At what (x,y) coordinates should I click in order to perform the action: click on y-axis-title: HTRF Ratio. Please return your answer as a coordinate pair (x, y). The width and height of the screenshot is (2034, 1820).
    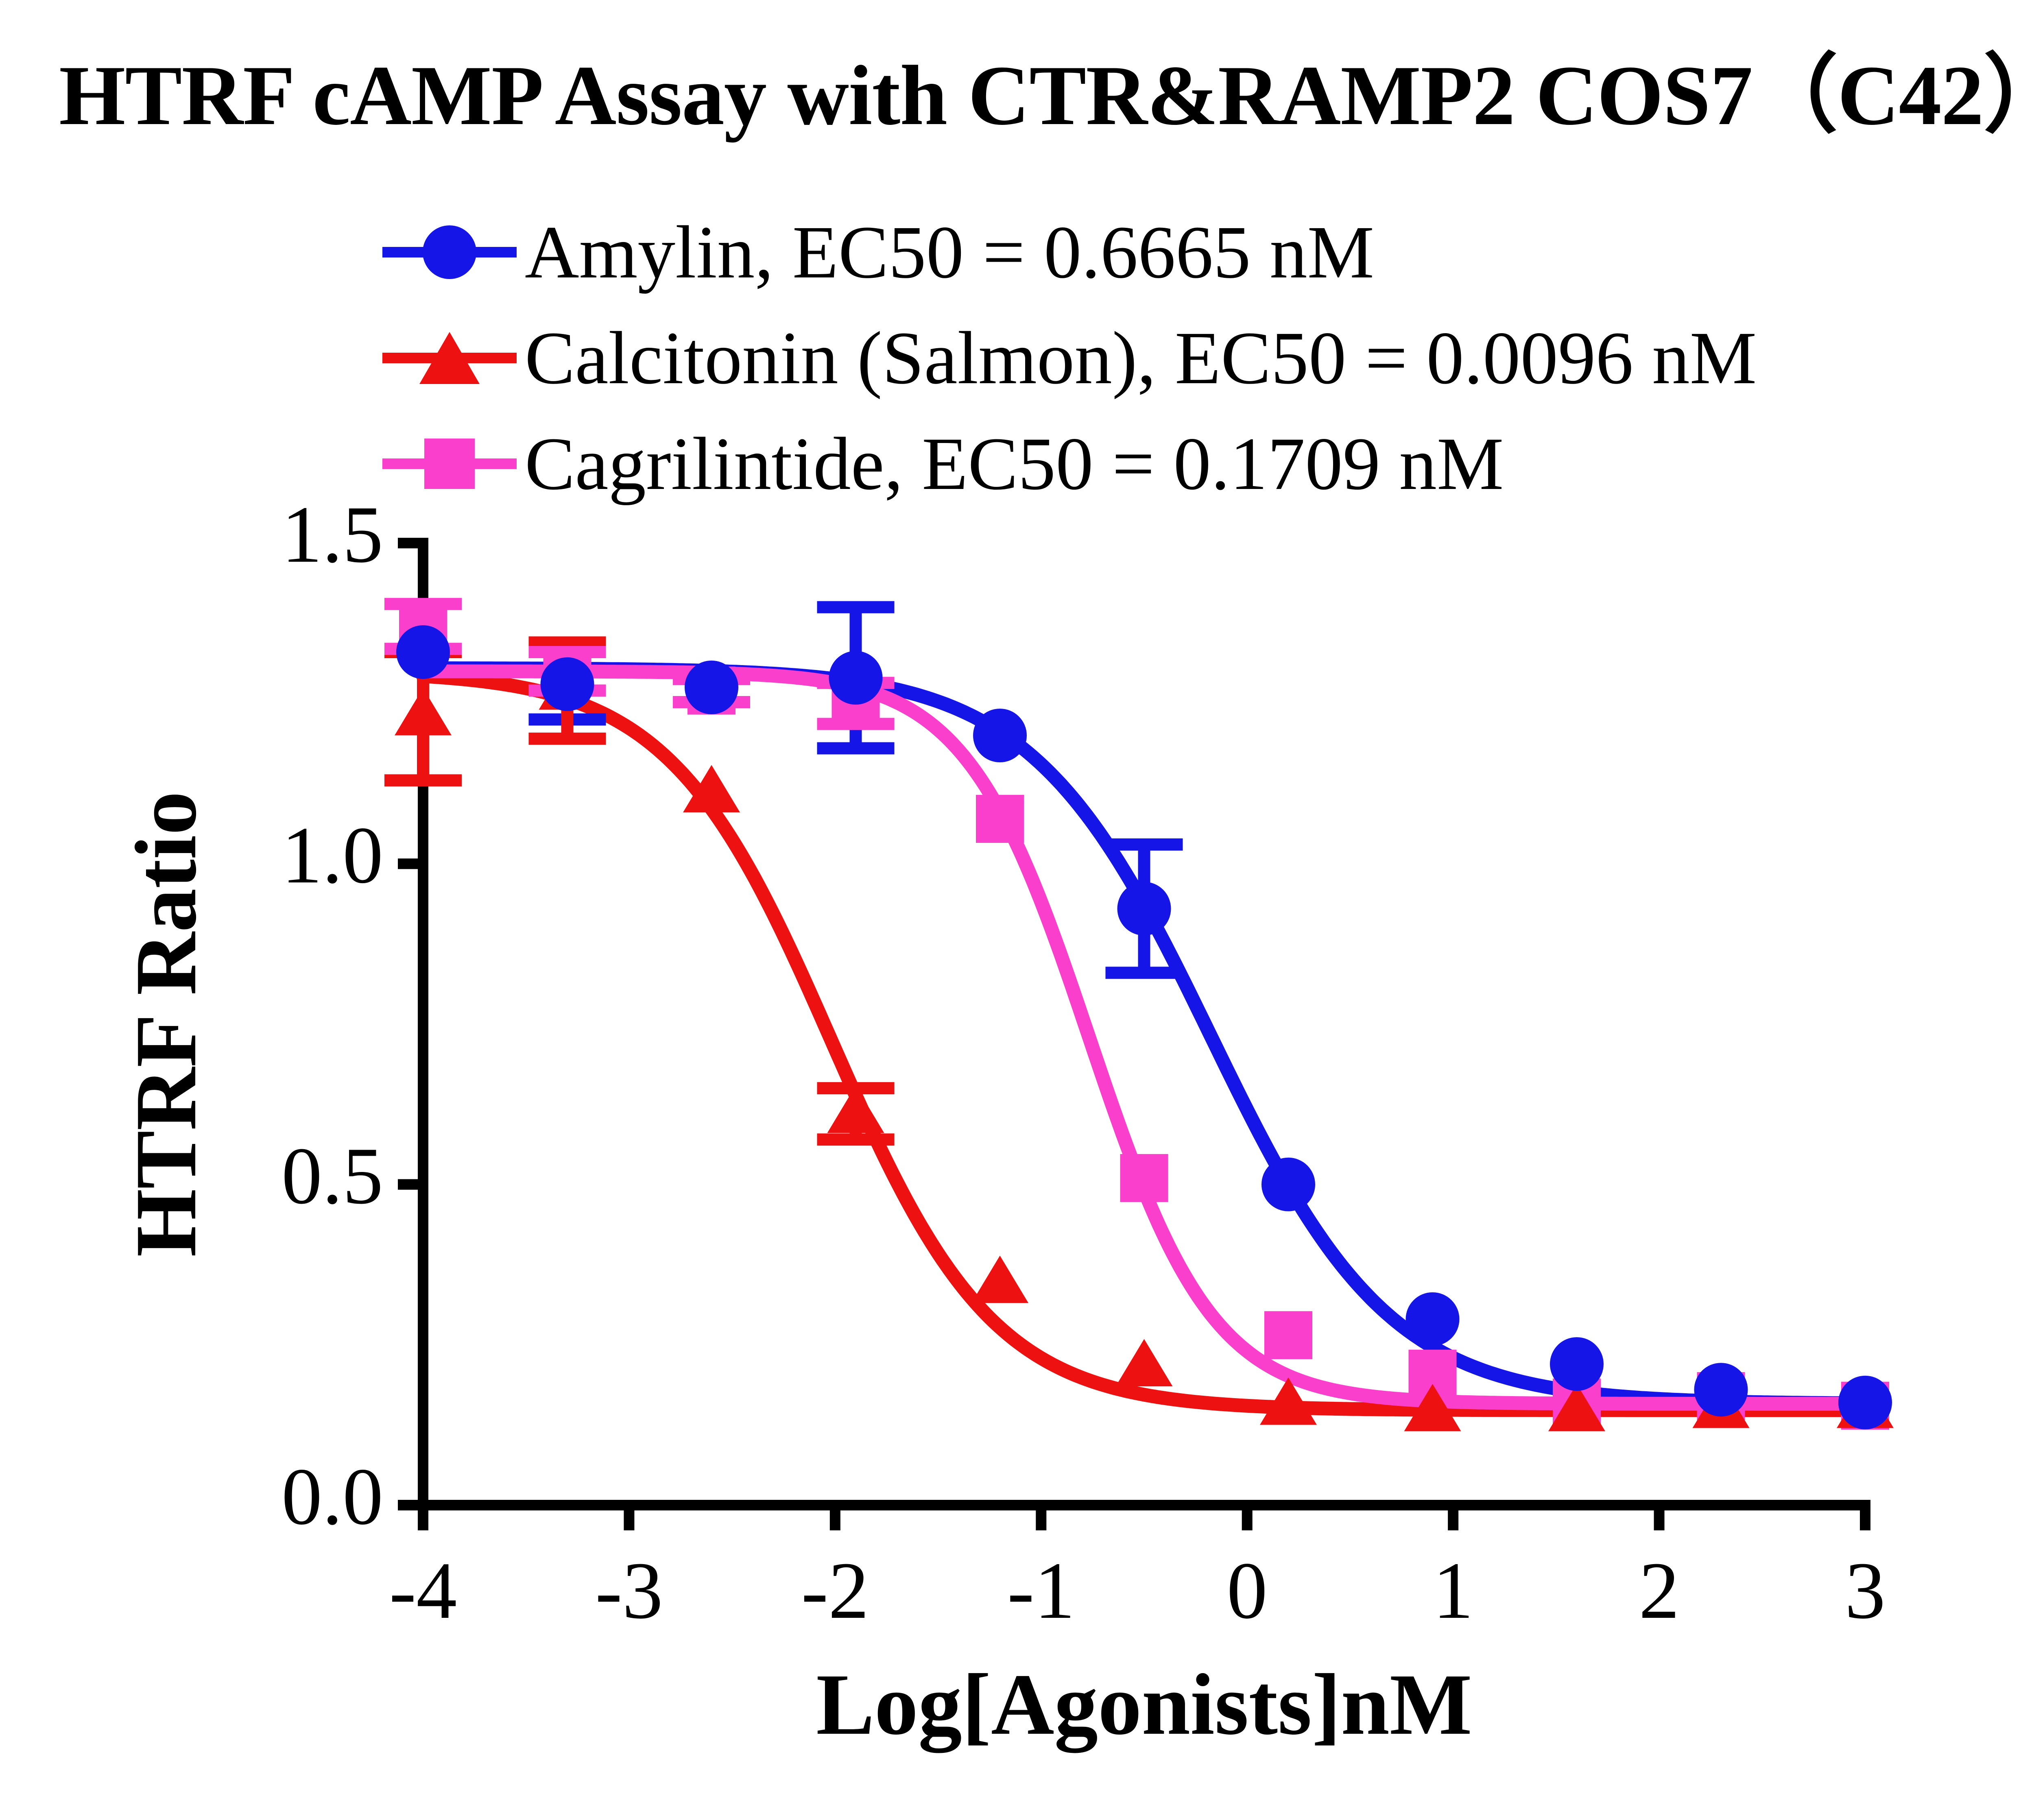
    Looking at the image, I should click on (165, 1024).